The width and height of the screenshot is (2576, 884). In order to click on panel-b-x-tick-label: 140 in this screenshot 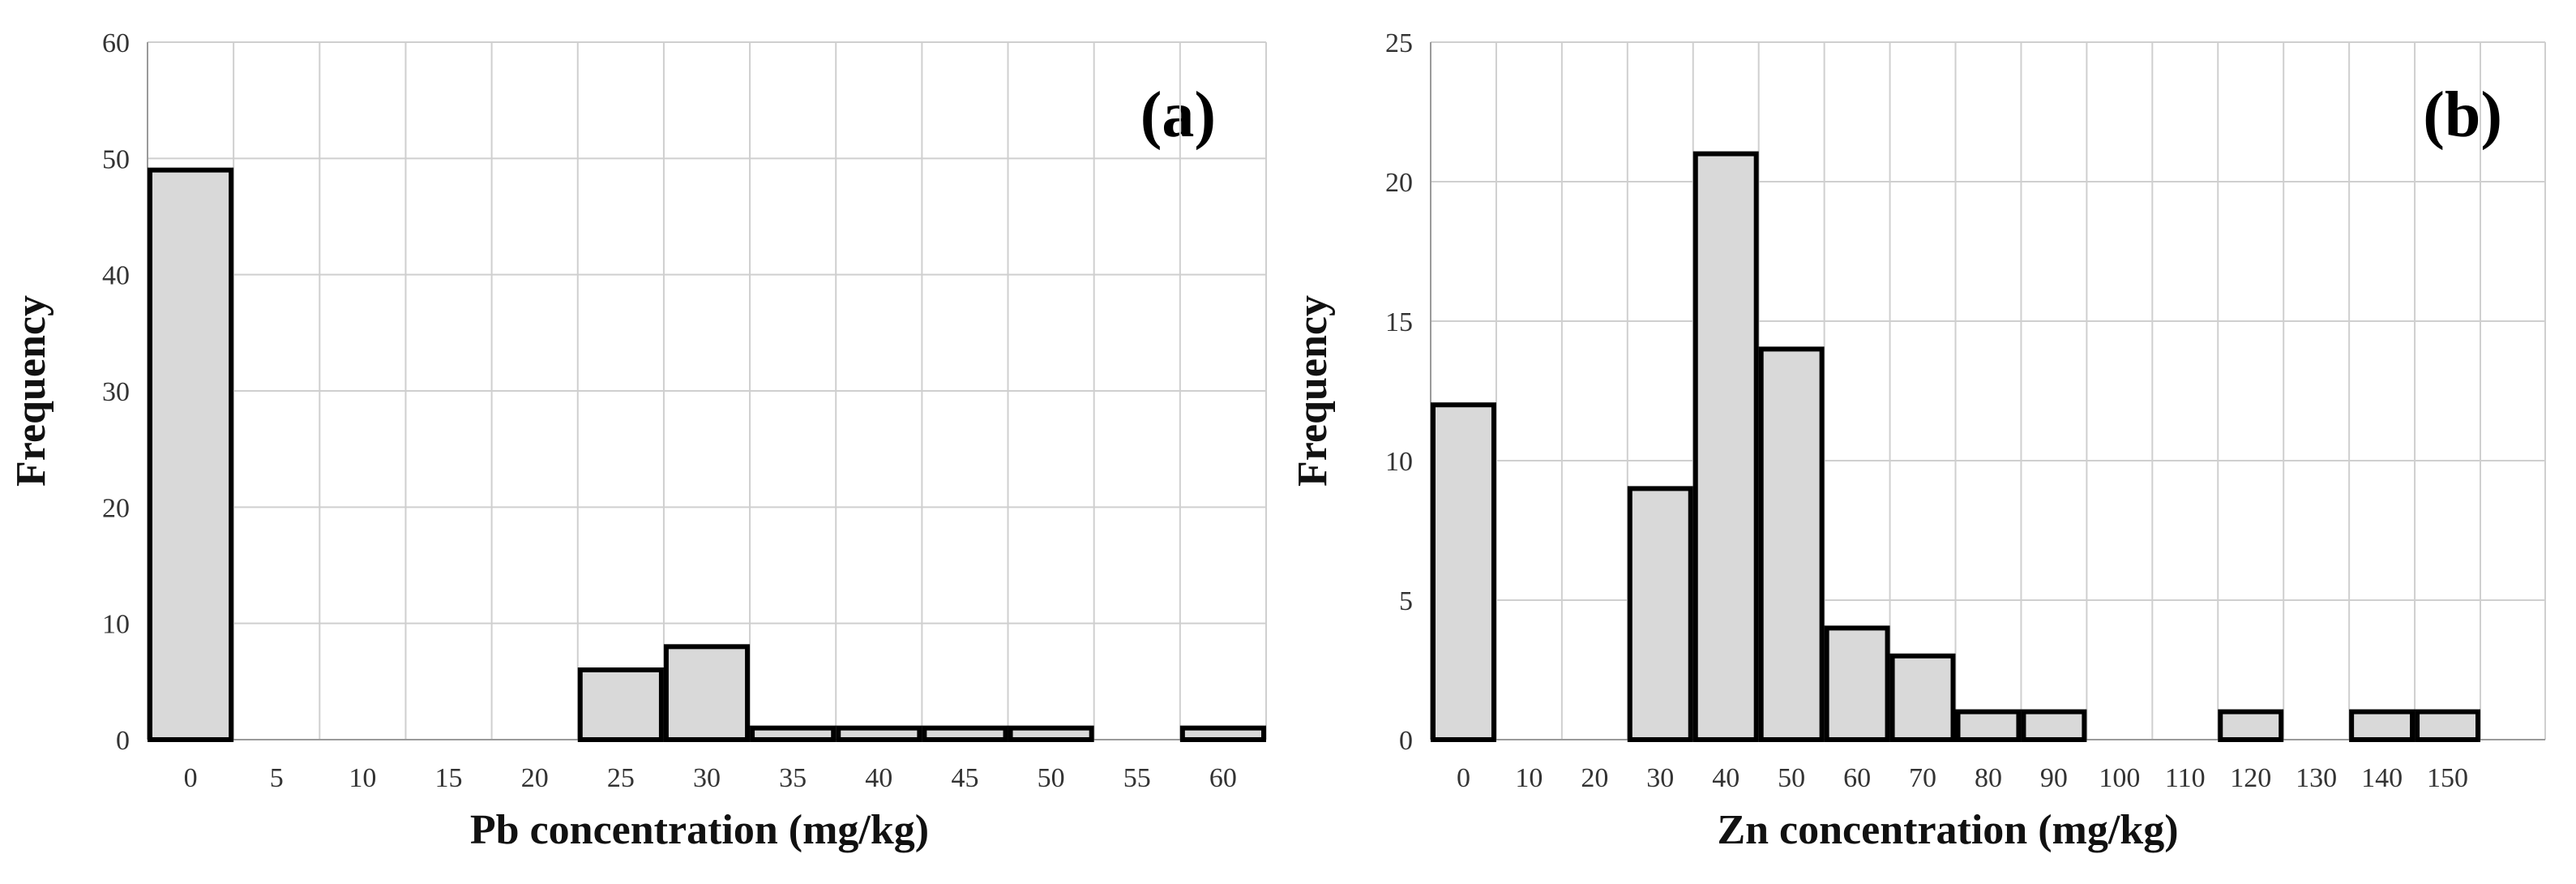, I will do `click(2382, 778)`.